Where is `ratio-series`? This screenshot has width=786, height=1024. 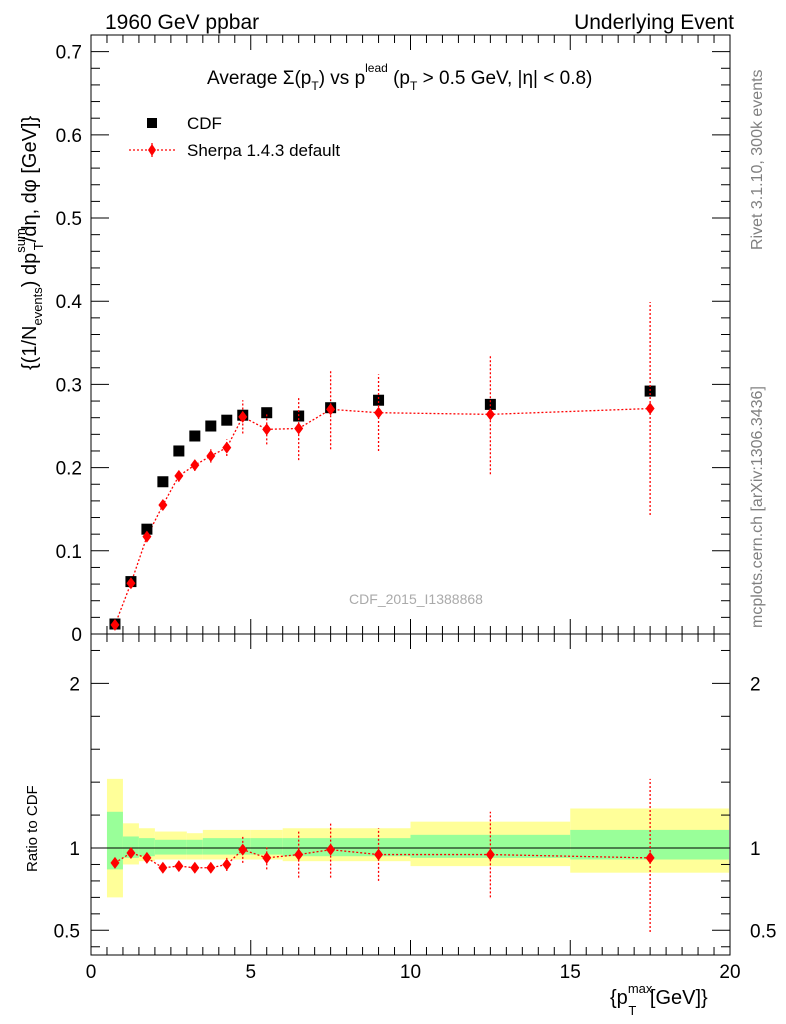
ratio-series is located at coordinates (382, 855).